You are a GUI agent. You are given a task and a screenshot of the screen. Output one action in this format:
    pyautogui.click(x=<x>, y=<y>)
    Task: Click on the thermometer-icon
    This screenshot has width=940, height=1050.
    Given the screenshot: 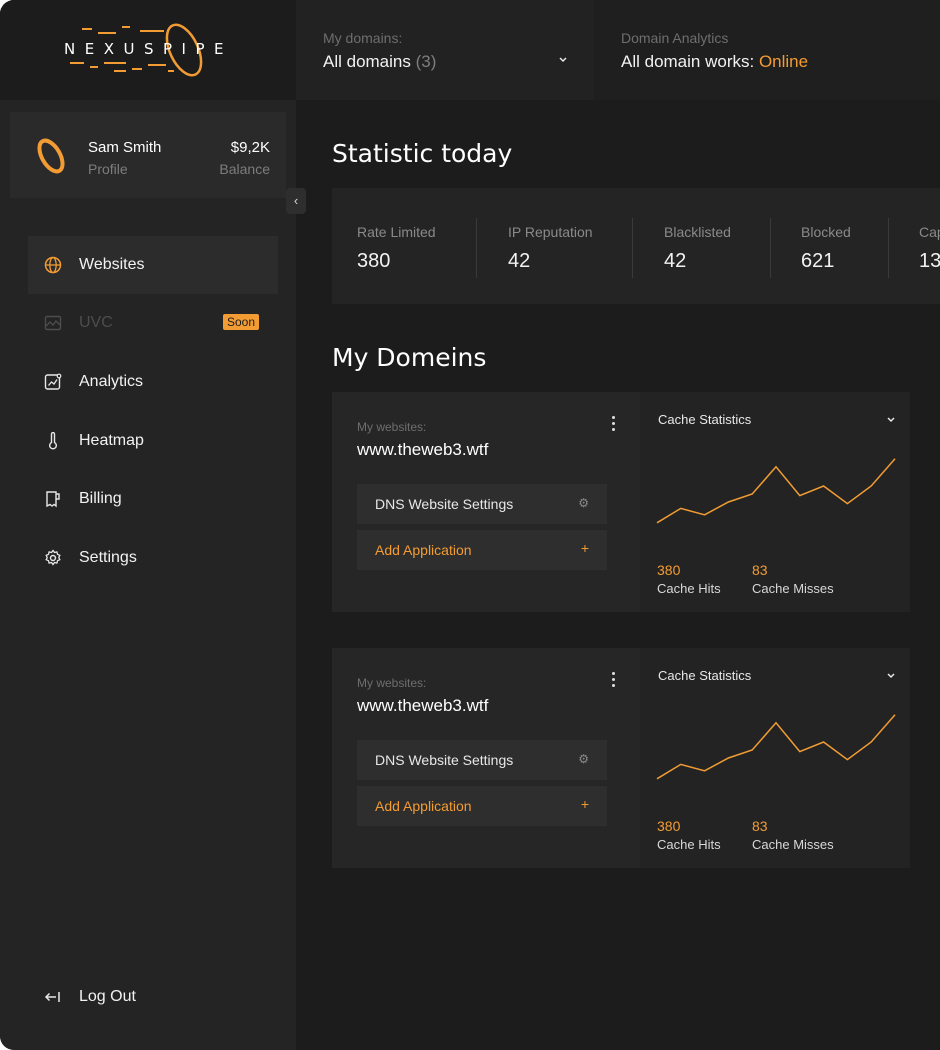 What is the action you would take?
    pyautogui.click(x=53, y=441)
    